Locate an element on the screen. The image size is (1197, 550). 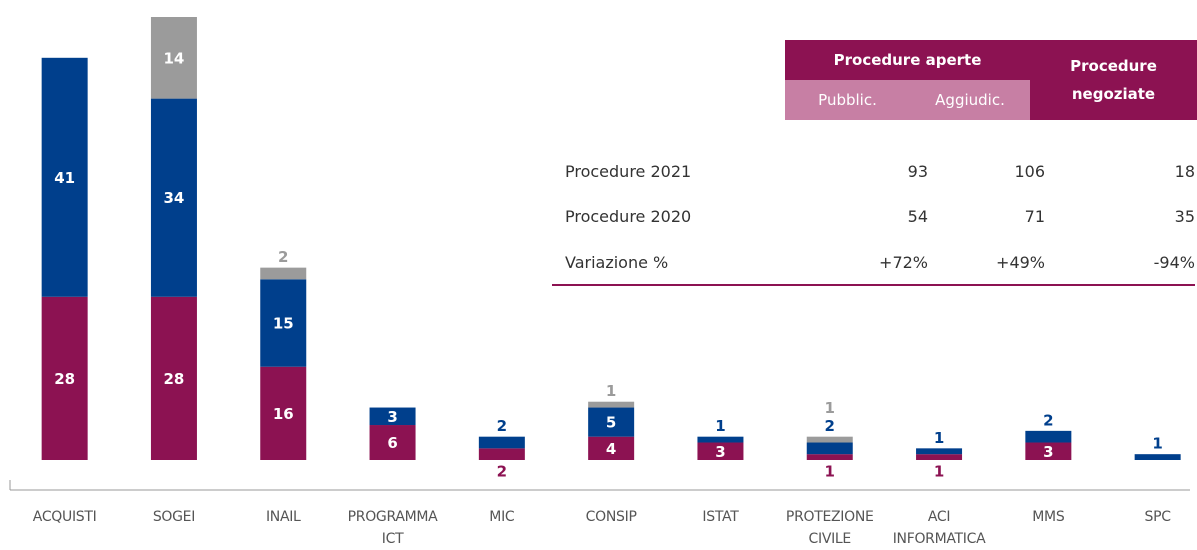
data-label: 15 is located at coordinates (283, 324).